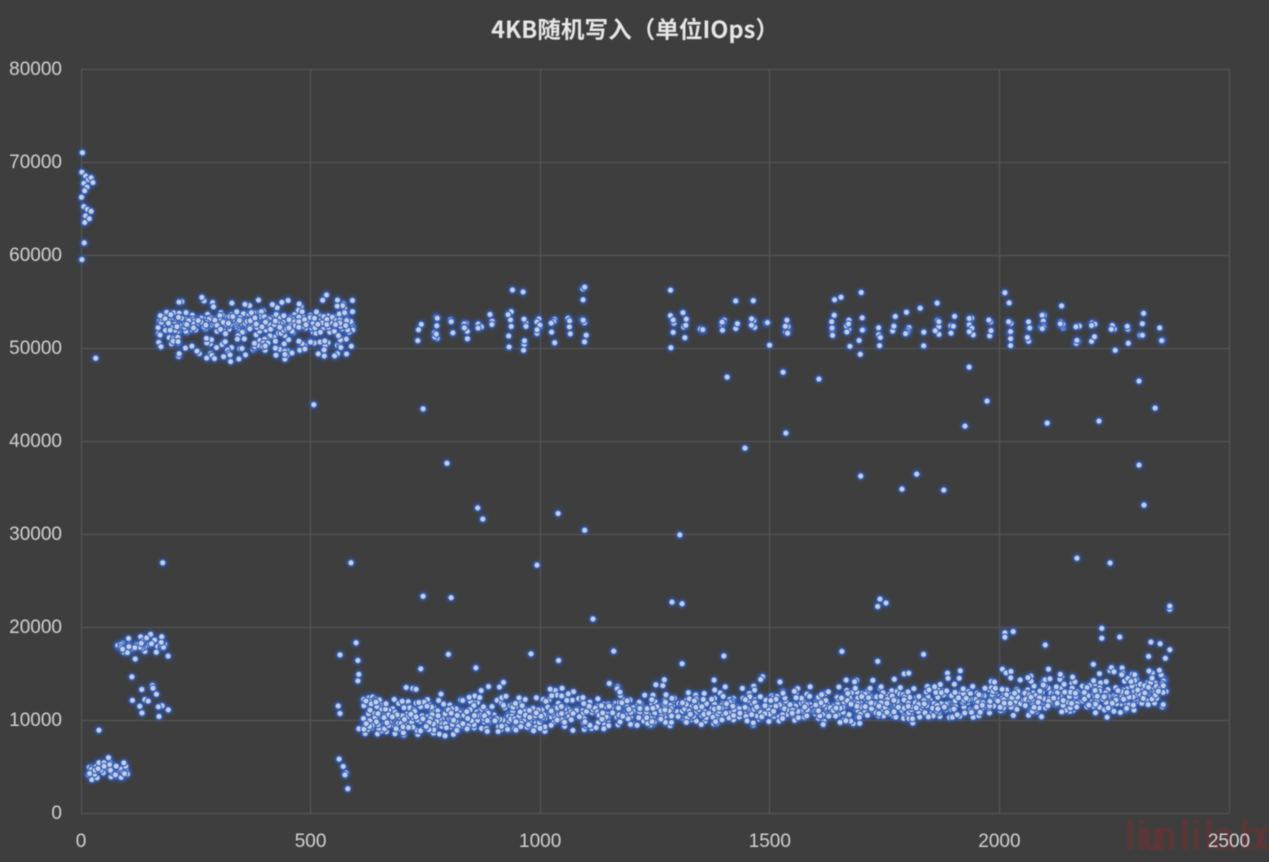 Image resolution: width=1269 pixels, height=862 pixels. What do you see at coordinates (1164, 835) in the screenshot?
I see `svg-text: n` at bounding box center [1164, 835].